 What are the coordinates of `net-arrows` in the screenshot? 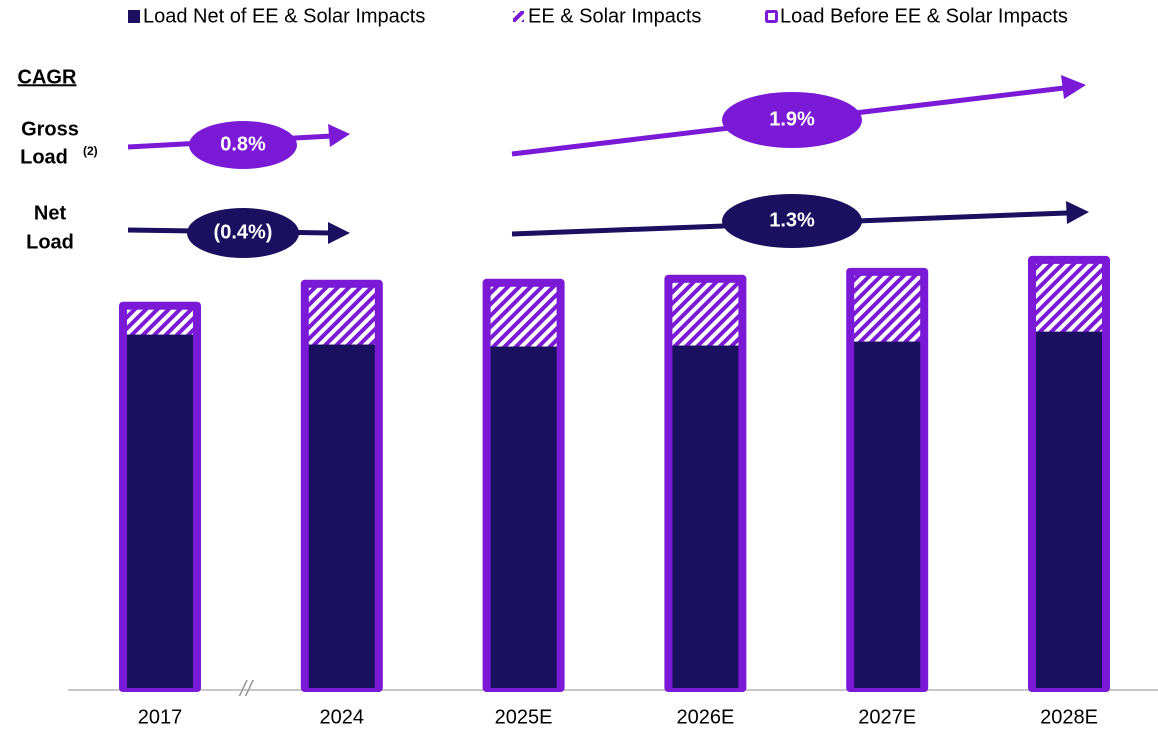 It's located at (608, 226).